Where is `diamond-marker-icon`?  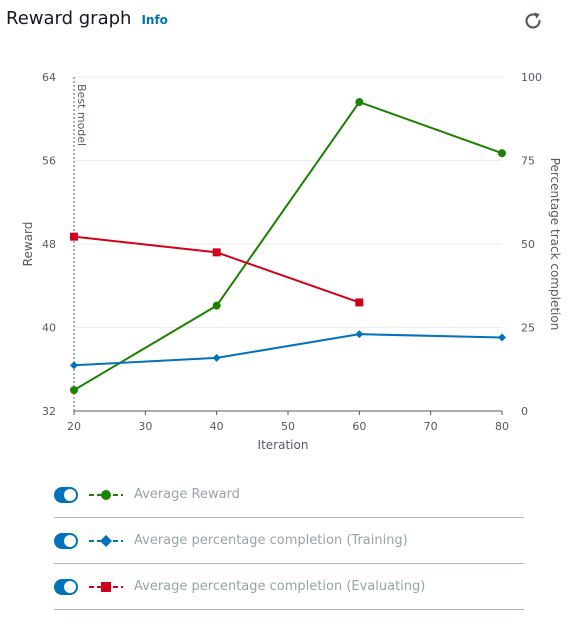 diamond-marker-icon is located at coordinates (106, 540).